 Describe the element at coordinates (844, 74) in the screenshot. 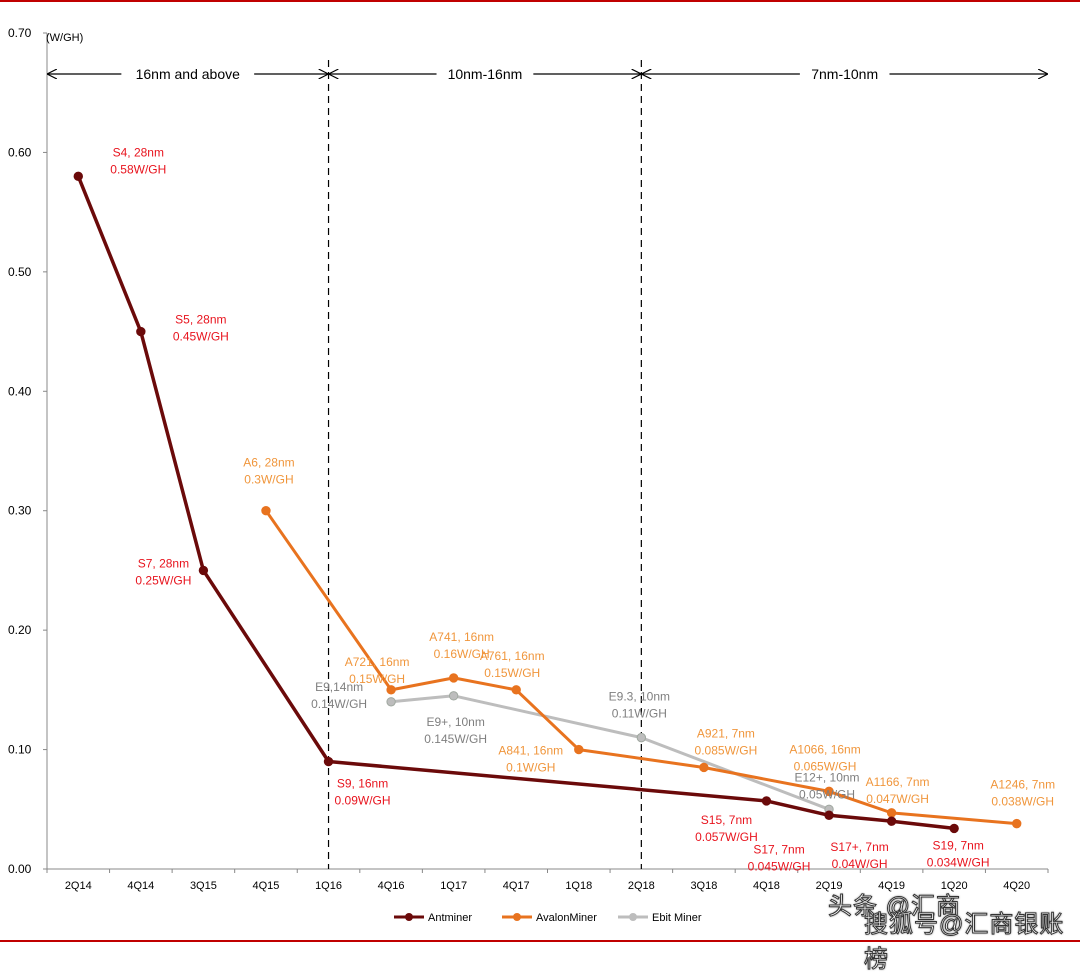

I see `era-label: 7nm-10nm` at that location.